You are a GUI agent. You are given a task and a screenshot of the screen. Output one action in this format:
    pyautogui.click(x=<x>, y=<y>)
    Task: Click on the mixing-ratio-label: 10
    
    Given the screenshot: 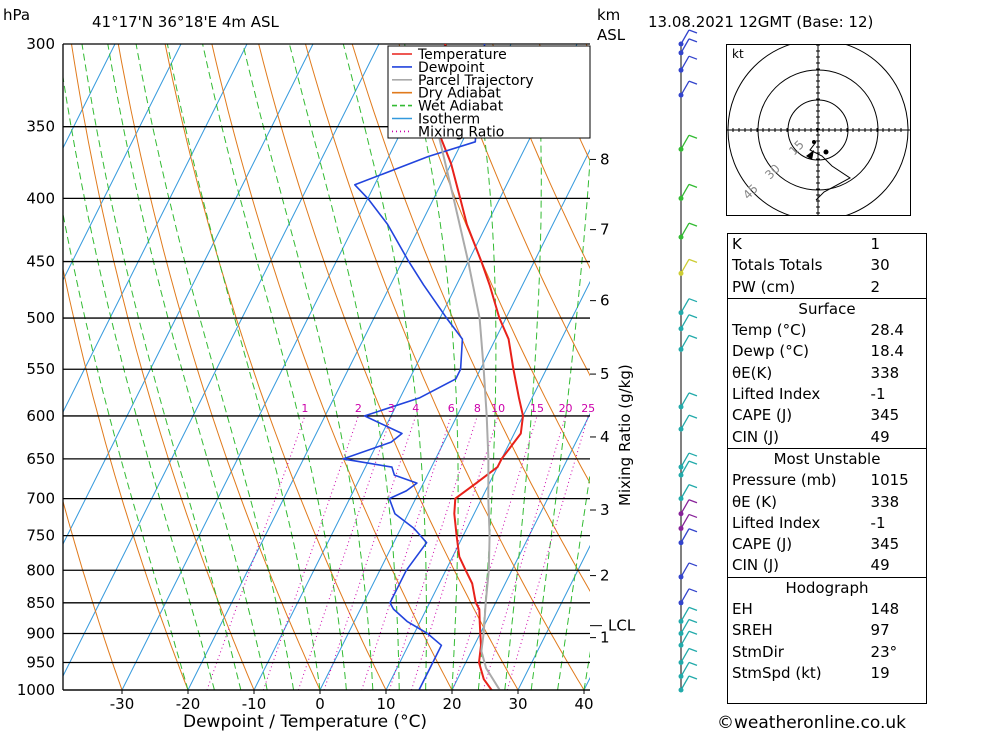 What is the action you would take?
    pyautogui.click(x=498, y=408)
    